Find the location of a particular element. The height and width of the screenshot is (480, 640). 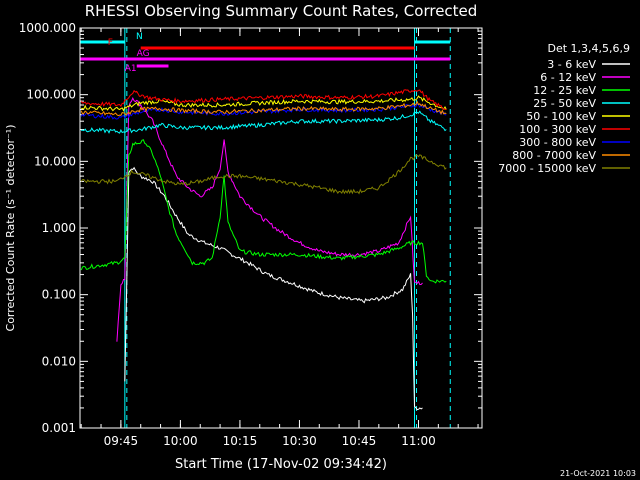

flag-label-AG: AG is located at coordinates (143, 54).